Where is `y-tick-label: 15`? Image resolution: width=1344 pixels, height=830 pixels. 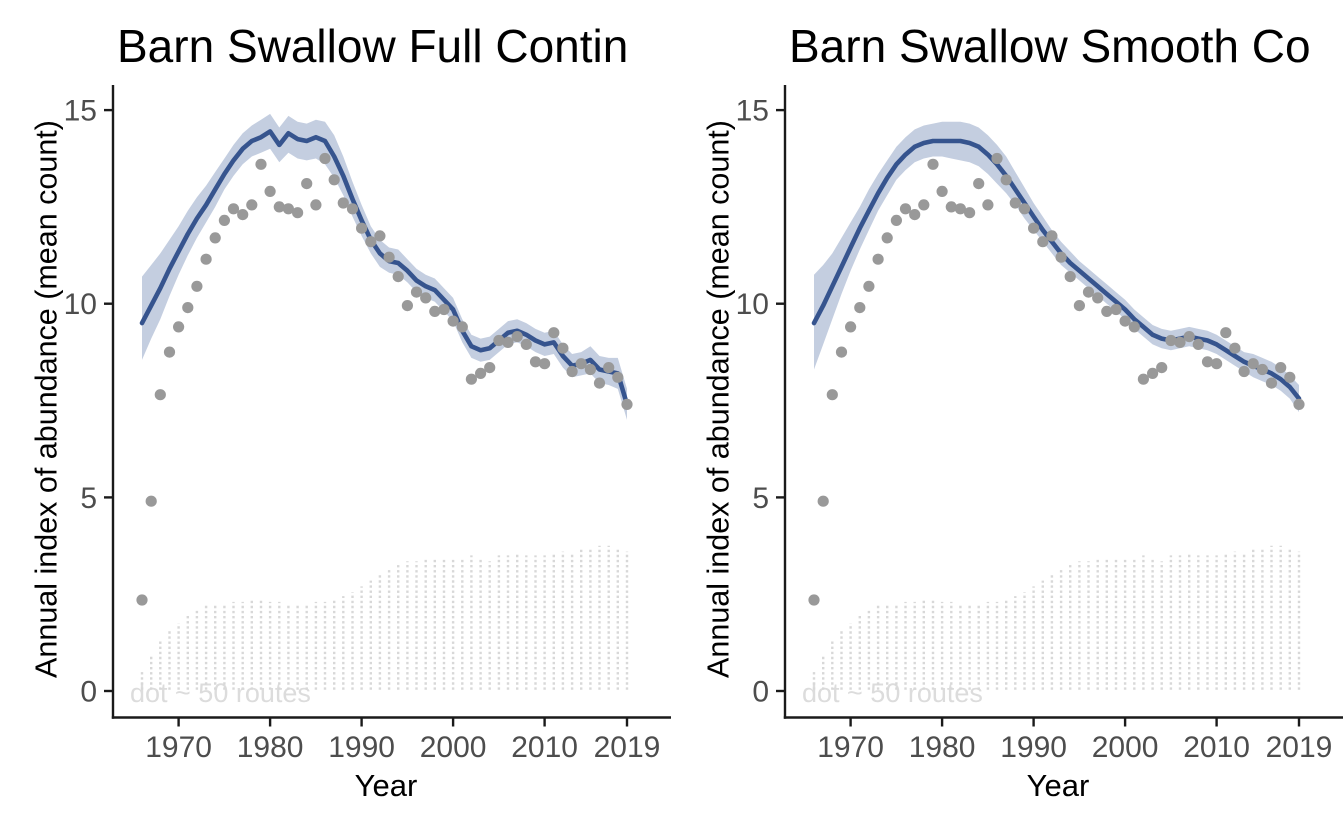
y-tick-label: 15 is located at coordinates (752, 111).